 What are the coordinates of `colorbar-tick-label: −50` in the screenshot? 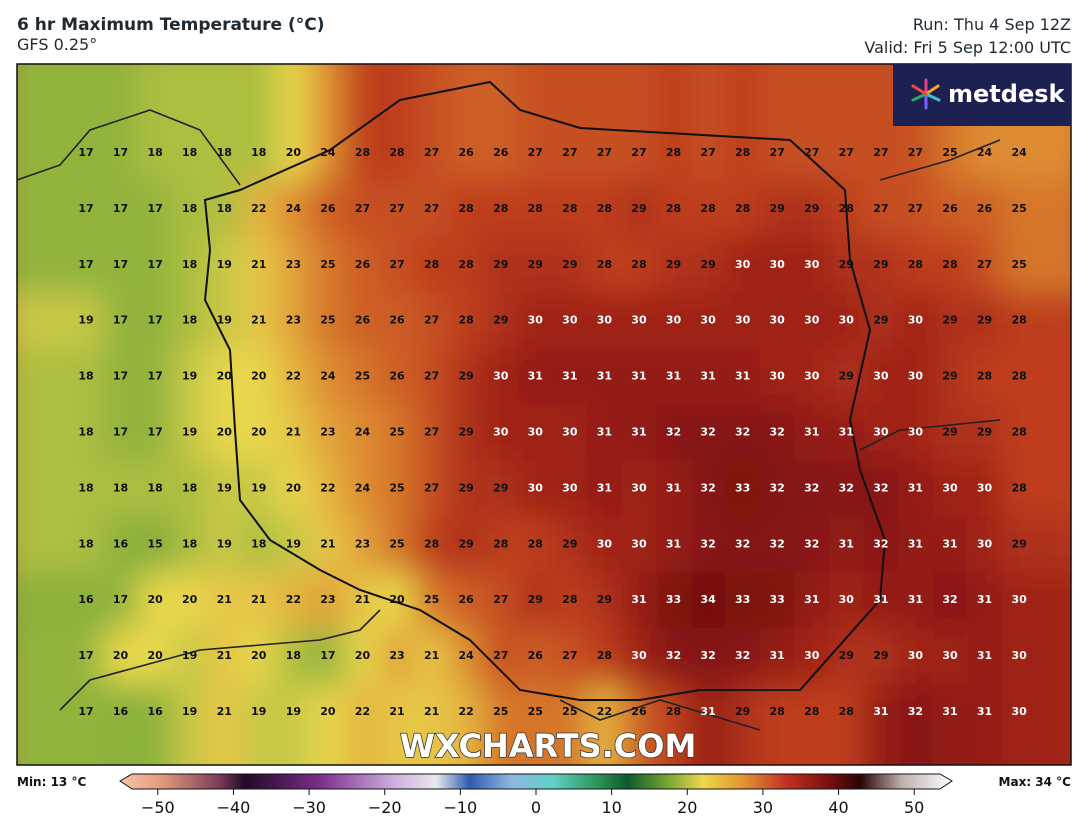 It's located at (158, 807).